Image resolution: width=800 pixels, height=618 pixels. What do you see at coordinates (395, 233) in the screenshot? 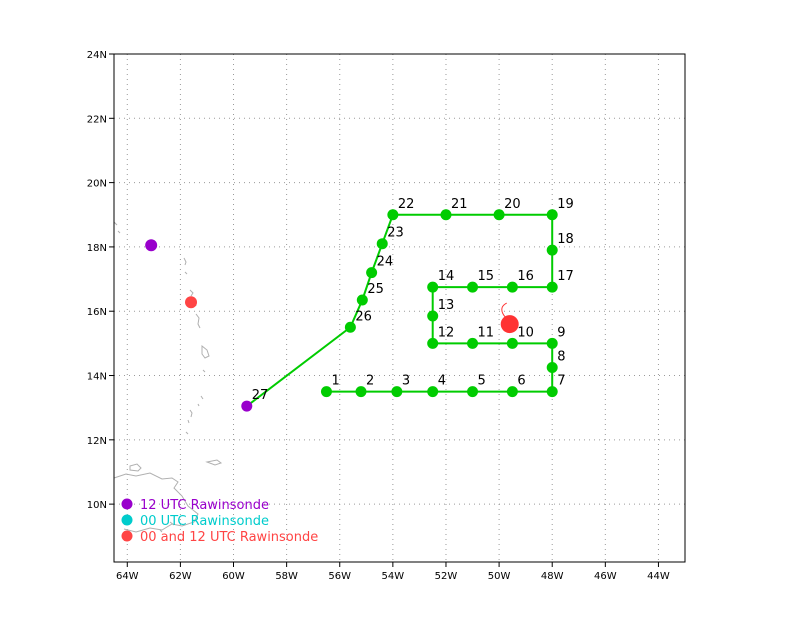
I see `dropsonde-label-23: 23` at bounding box center [395, 233].